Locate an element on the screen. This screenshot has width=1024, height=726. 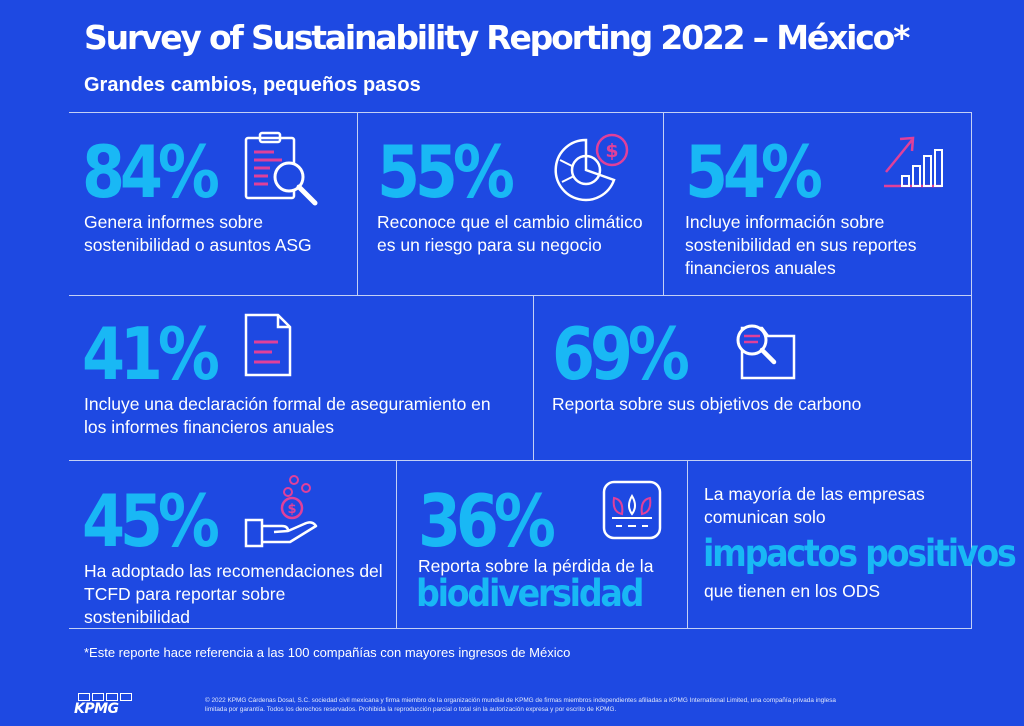
stat-description: Reporta sobre la pérdida de la is located at coordinates (536, 566).